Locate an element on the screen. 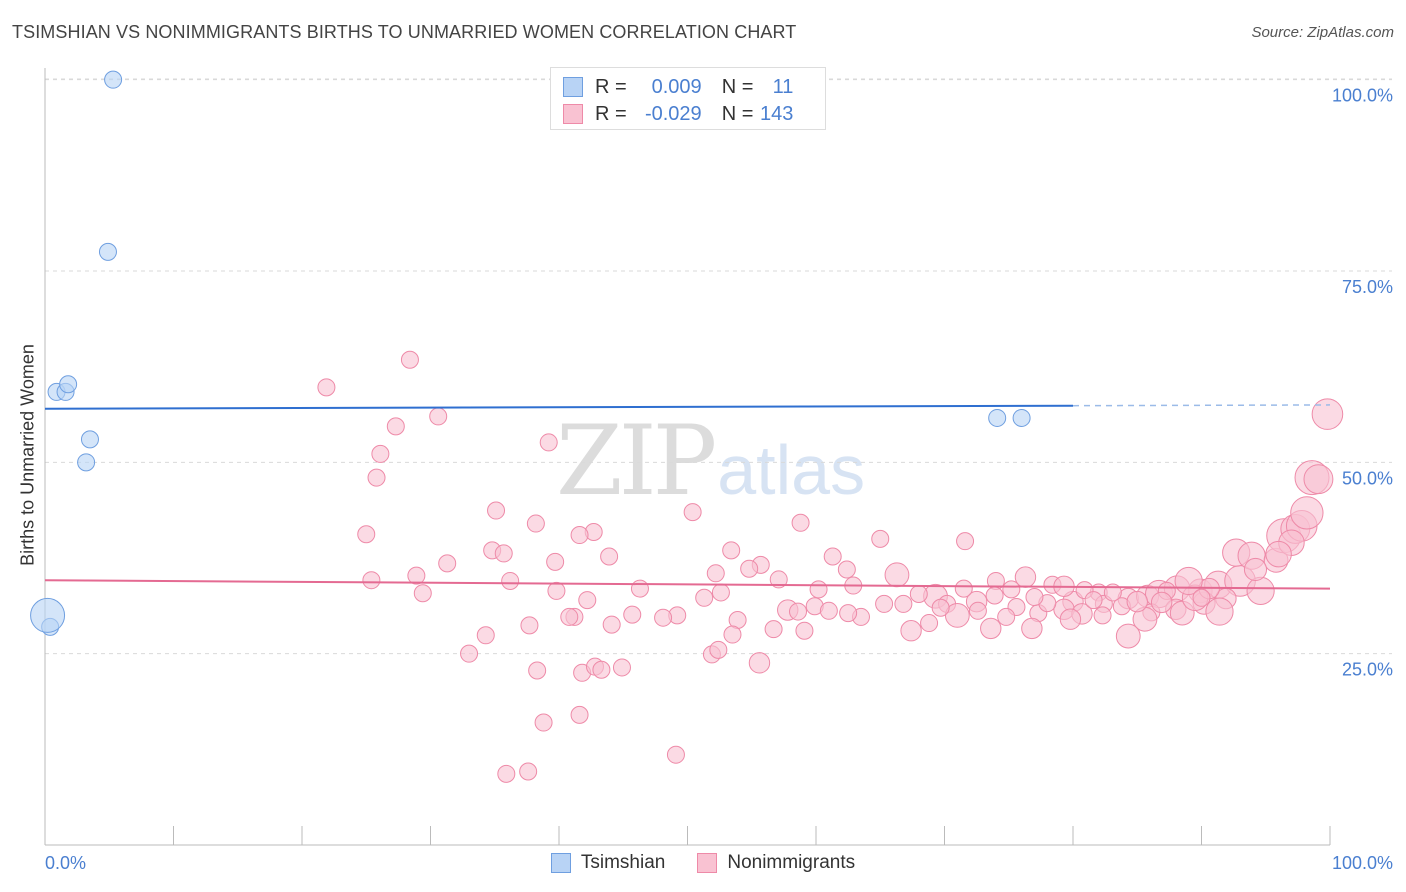 The width and height of the screenshot is (1406, 892). nonimmigrants-trendline is located at coordinates (687, 584).